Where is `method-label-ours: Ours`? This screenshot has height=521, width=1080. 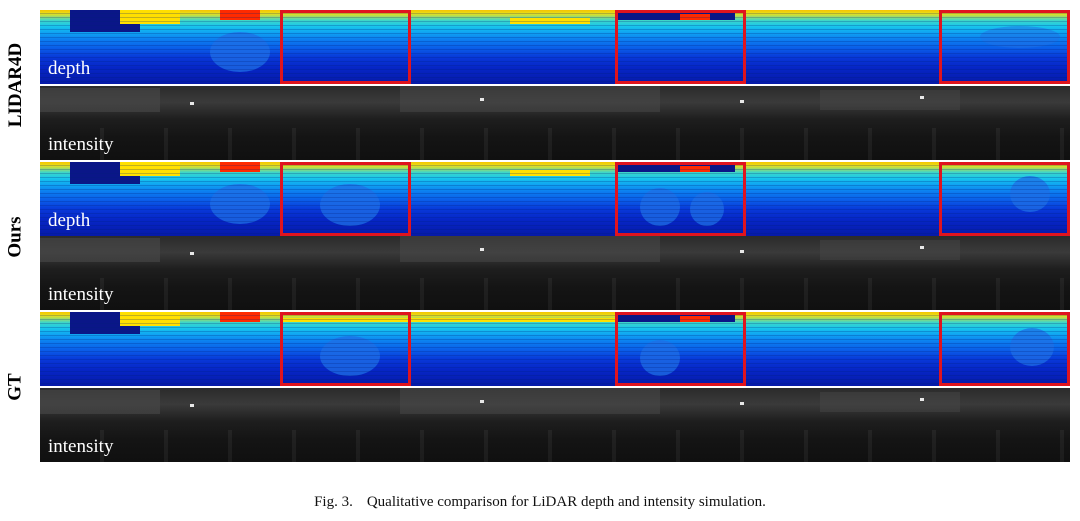 method-label-ours: Ours is located at coordinates (16, 237).